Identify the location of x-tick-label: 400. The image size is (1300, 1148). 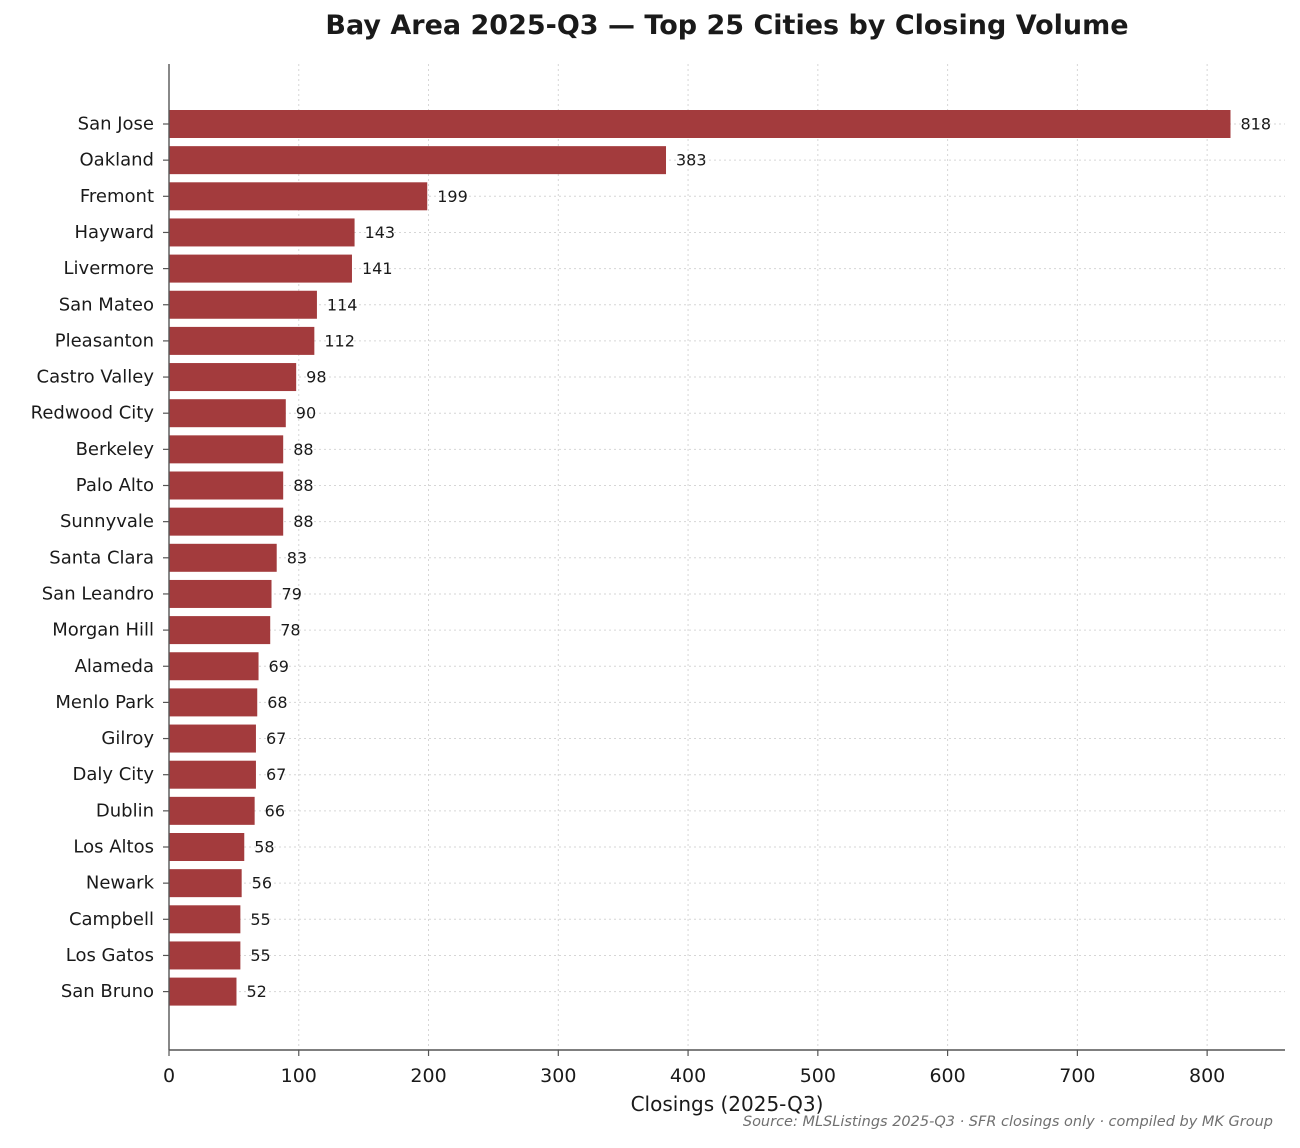
(688, 1076).